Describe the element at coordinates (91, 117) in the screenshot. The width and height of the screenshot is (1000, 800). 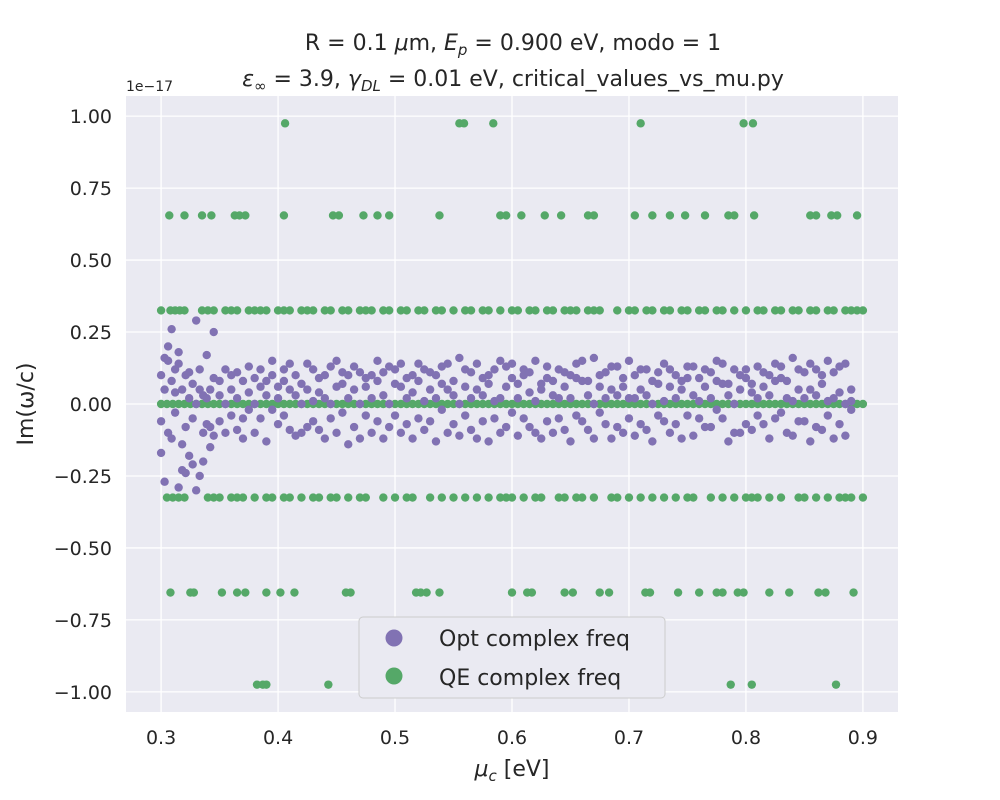
I see `y-tick-label: 1.00` at that location.